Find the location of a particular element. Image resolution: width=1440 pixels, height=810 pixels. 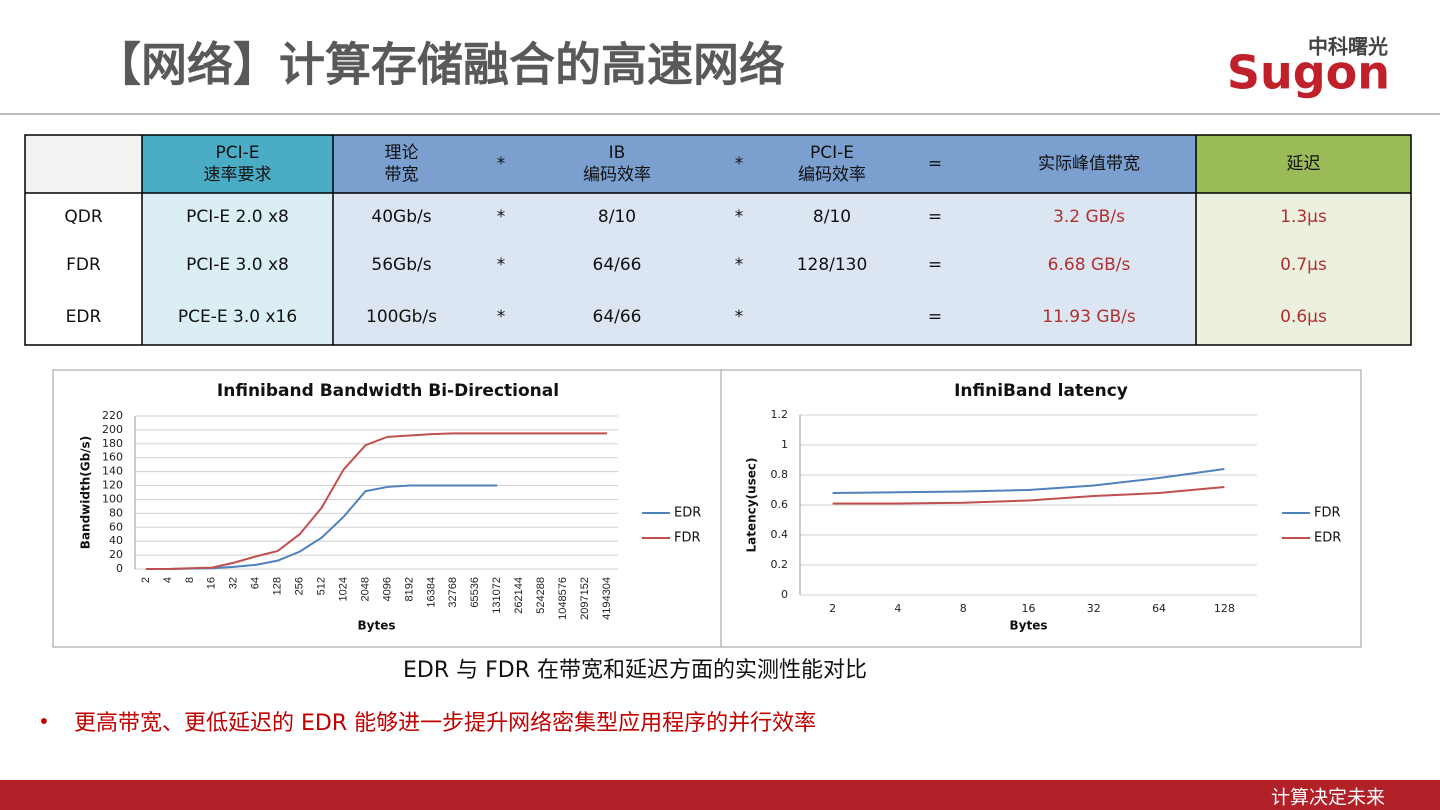

table-text: 0.6μs is located at coordinates (1303, 317).